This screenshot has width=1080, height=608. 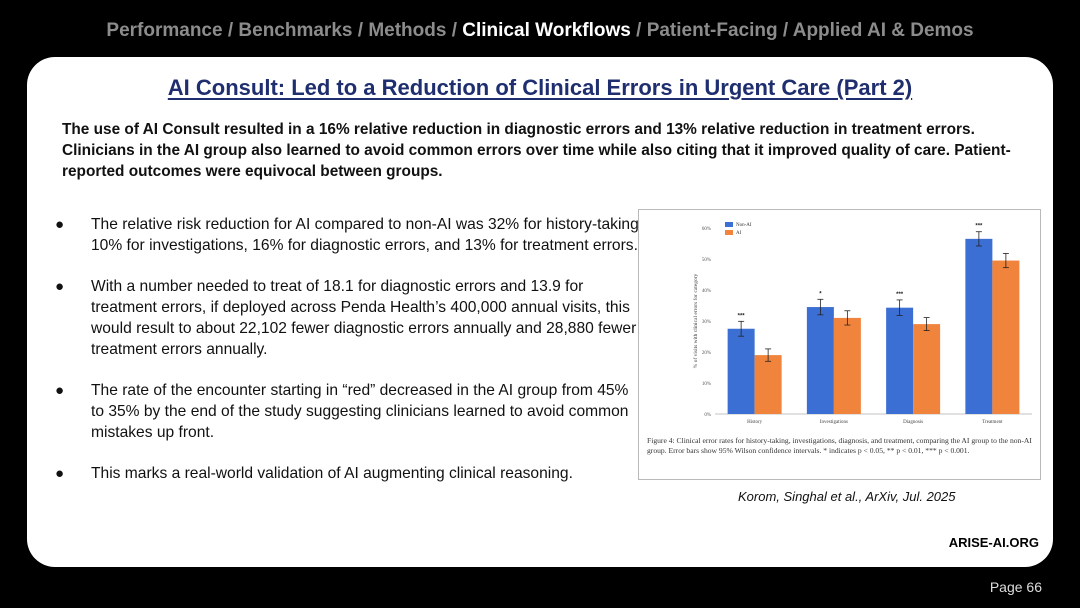 What do you see at coordinates (706, 229) in the screenshot?
I see `y-tick-label: 60%` at bounding box center [706, 229].